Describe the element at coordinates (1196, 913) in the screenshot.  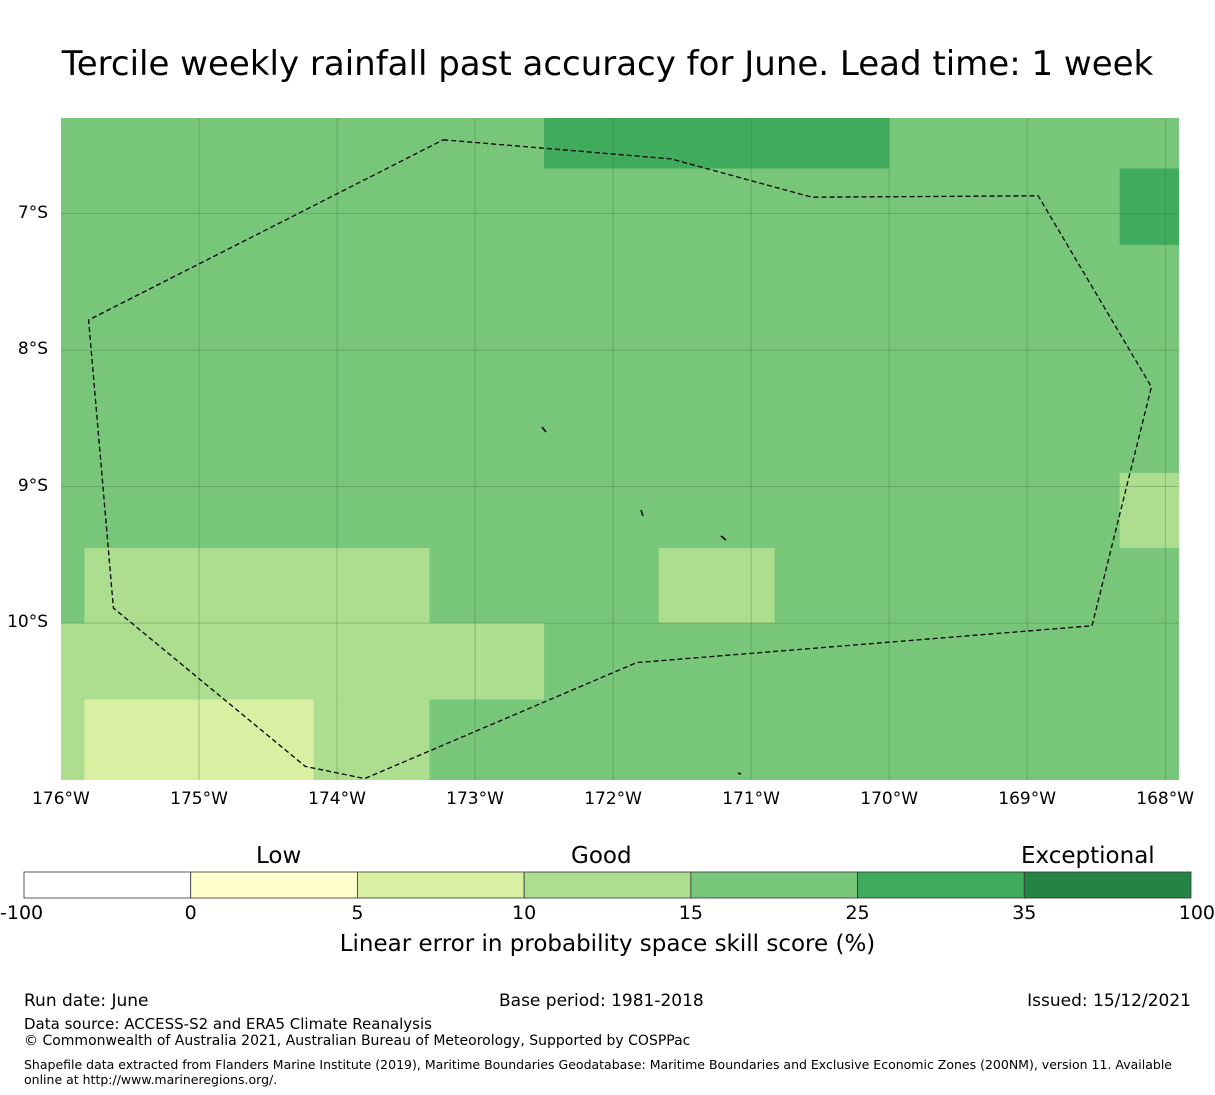
I see `colorbar-tick-label: 100` at that location.